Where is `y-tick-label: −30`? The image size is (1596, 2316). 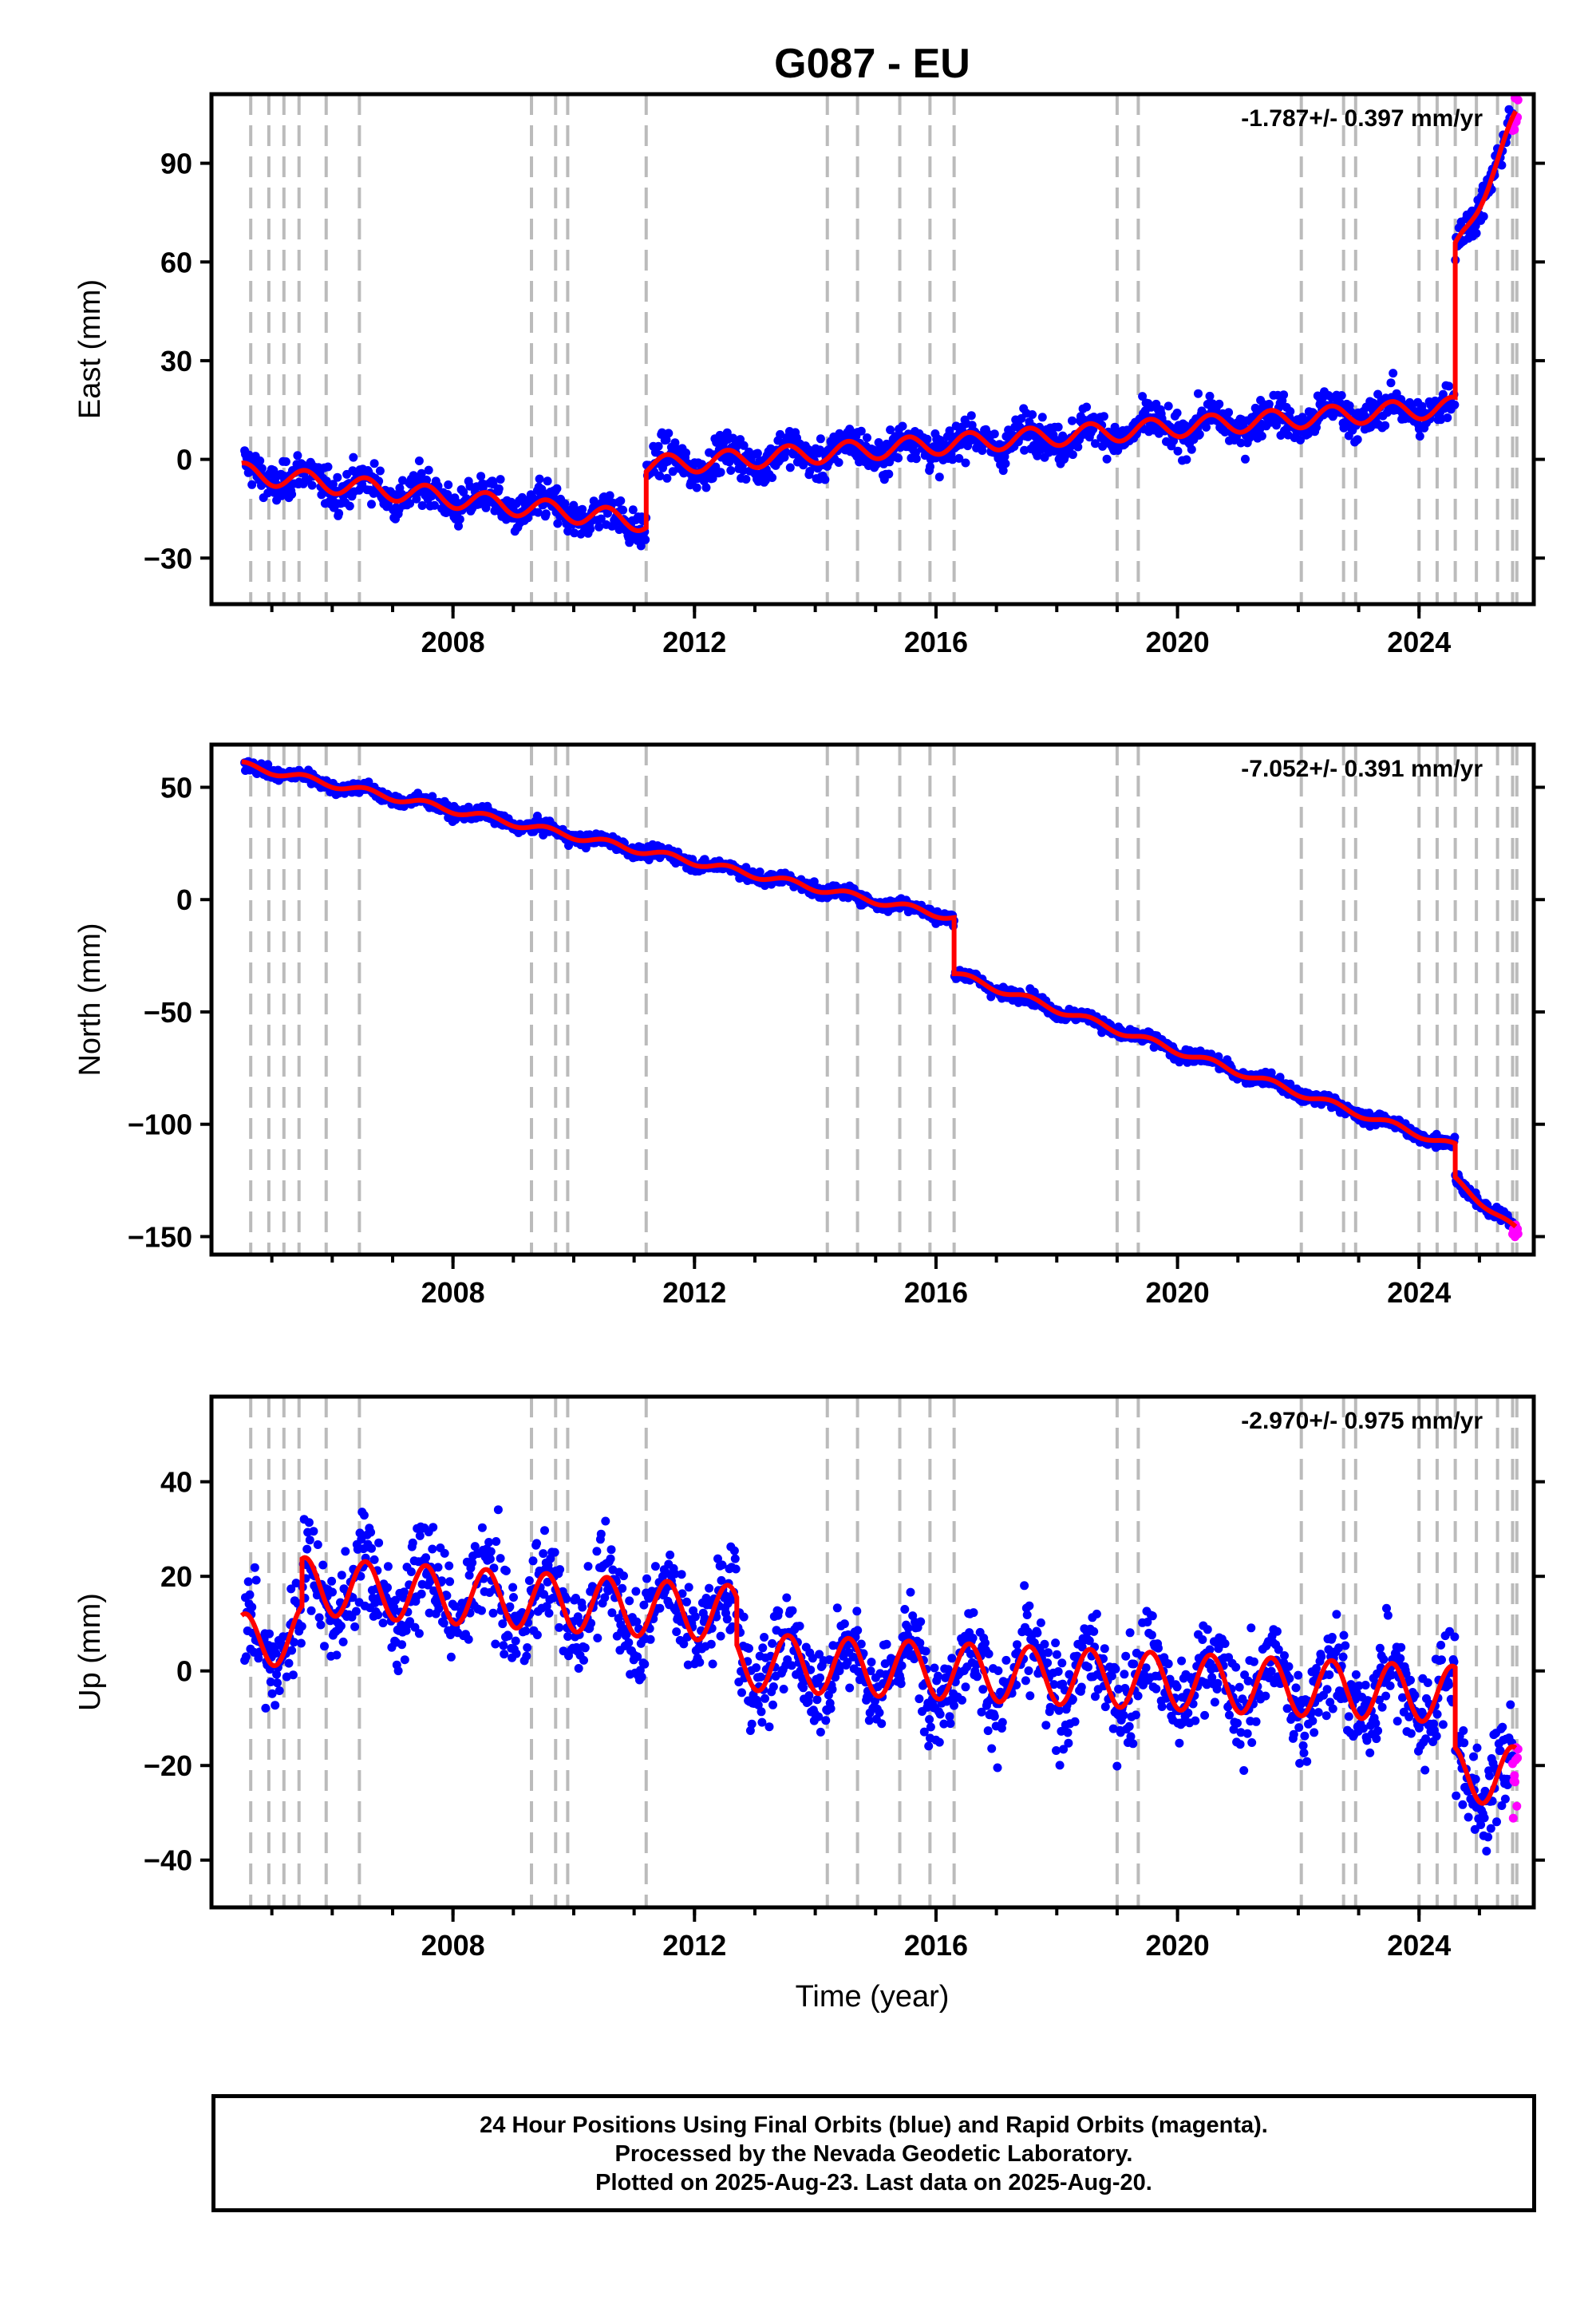
y-tick-label: −30 is located at coordinates (168, 558).